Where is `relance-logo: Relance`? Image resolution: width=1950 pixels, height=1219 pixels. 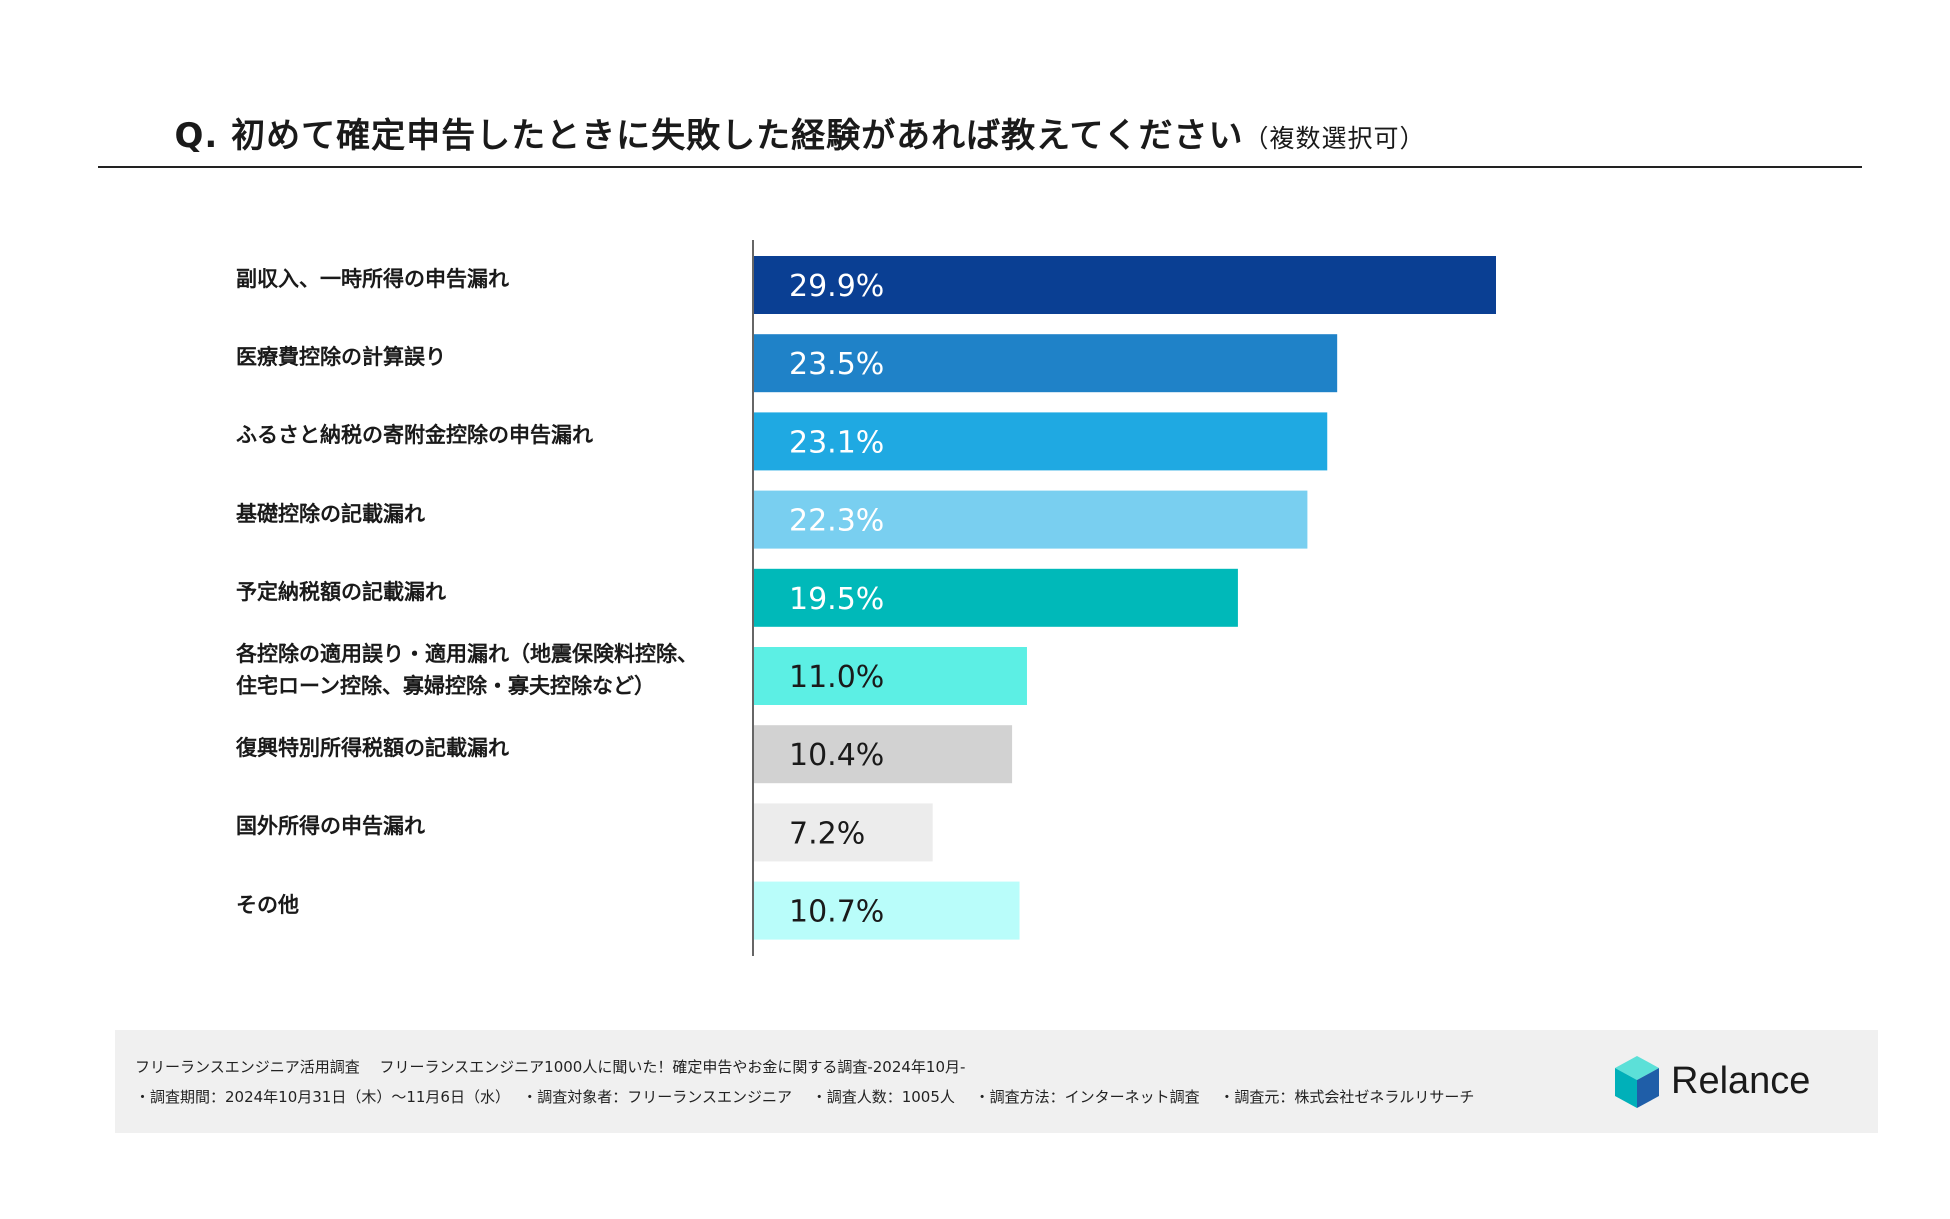 relance-logo: Relance is located at coordinates (1722, 1083).